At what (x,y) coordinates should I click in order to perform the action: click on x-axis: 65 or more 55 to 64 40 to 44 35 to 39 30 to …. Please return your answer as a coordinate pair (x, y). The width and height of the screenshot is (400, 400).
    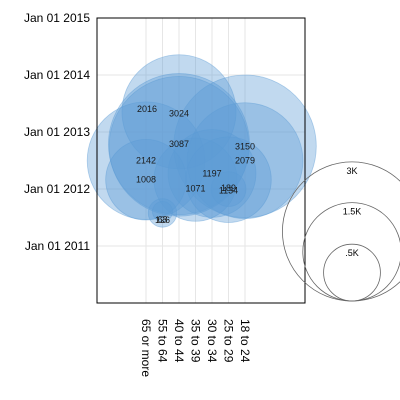
    Looking at the image, I should click on (195, 348).